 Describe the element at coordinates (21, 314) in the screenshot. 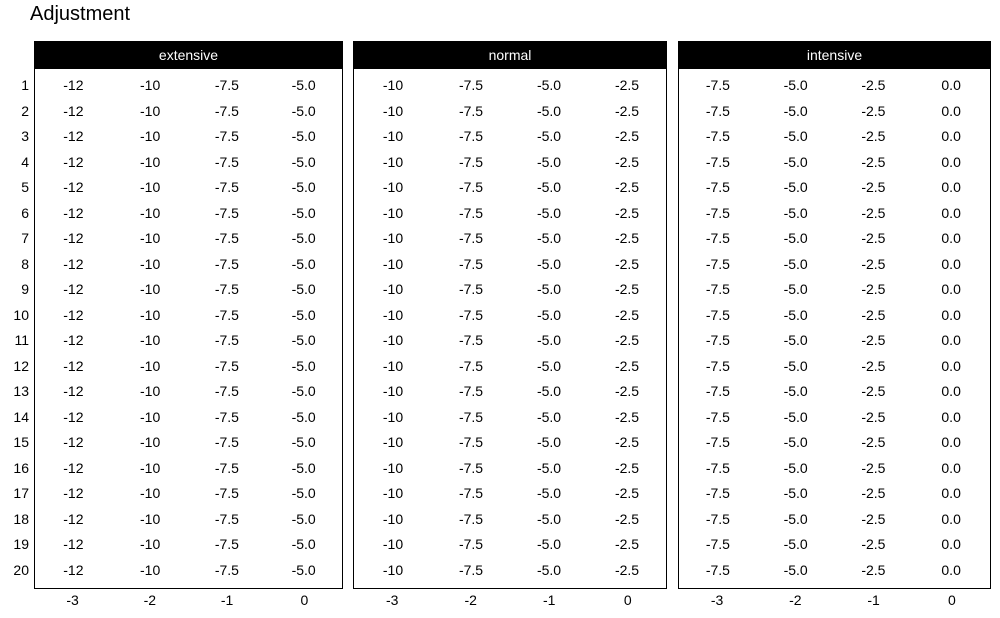

I see `row-label: 10` at that location.